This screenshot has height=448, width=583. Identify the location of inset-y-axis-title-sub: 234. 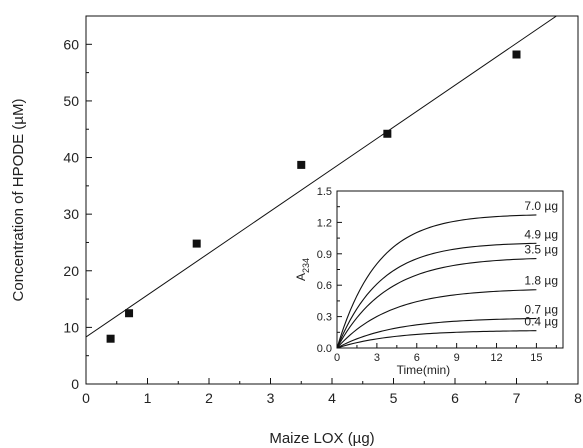
(306, 265).